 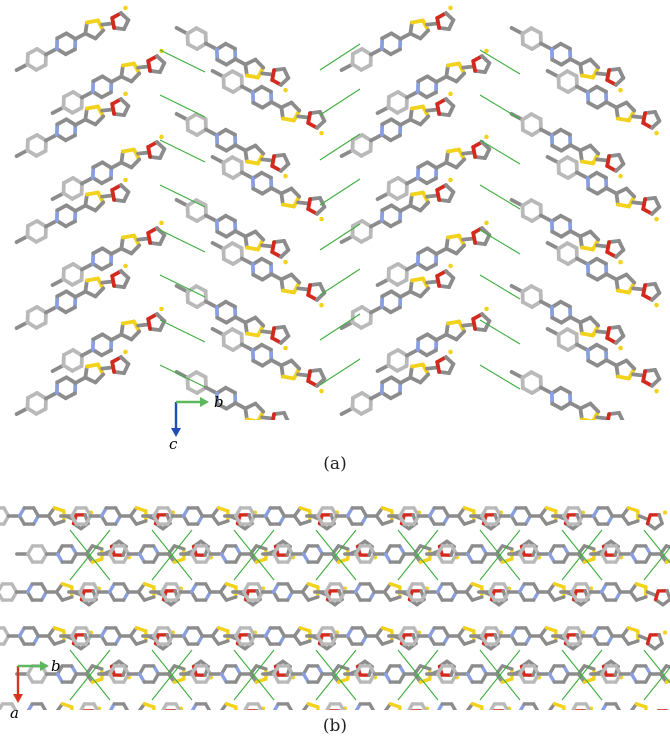 What do you see at coordinates (56, 666) in the screenshot?
I see `b-axis-label: b` at bounding box center [56, 666].